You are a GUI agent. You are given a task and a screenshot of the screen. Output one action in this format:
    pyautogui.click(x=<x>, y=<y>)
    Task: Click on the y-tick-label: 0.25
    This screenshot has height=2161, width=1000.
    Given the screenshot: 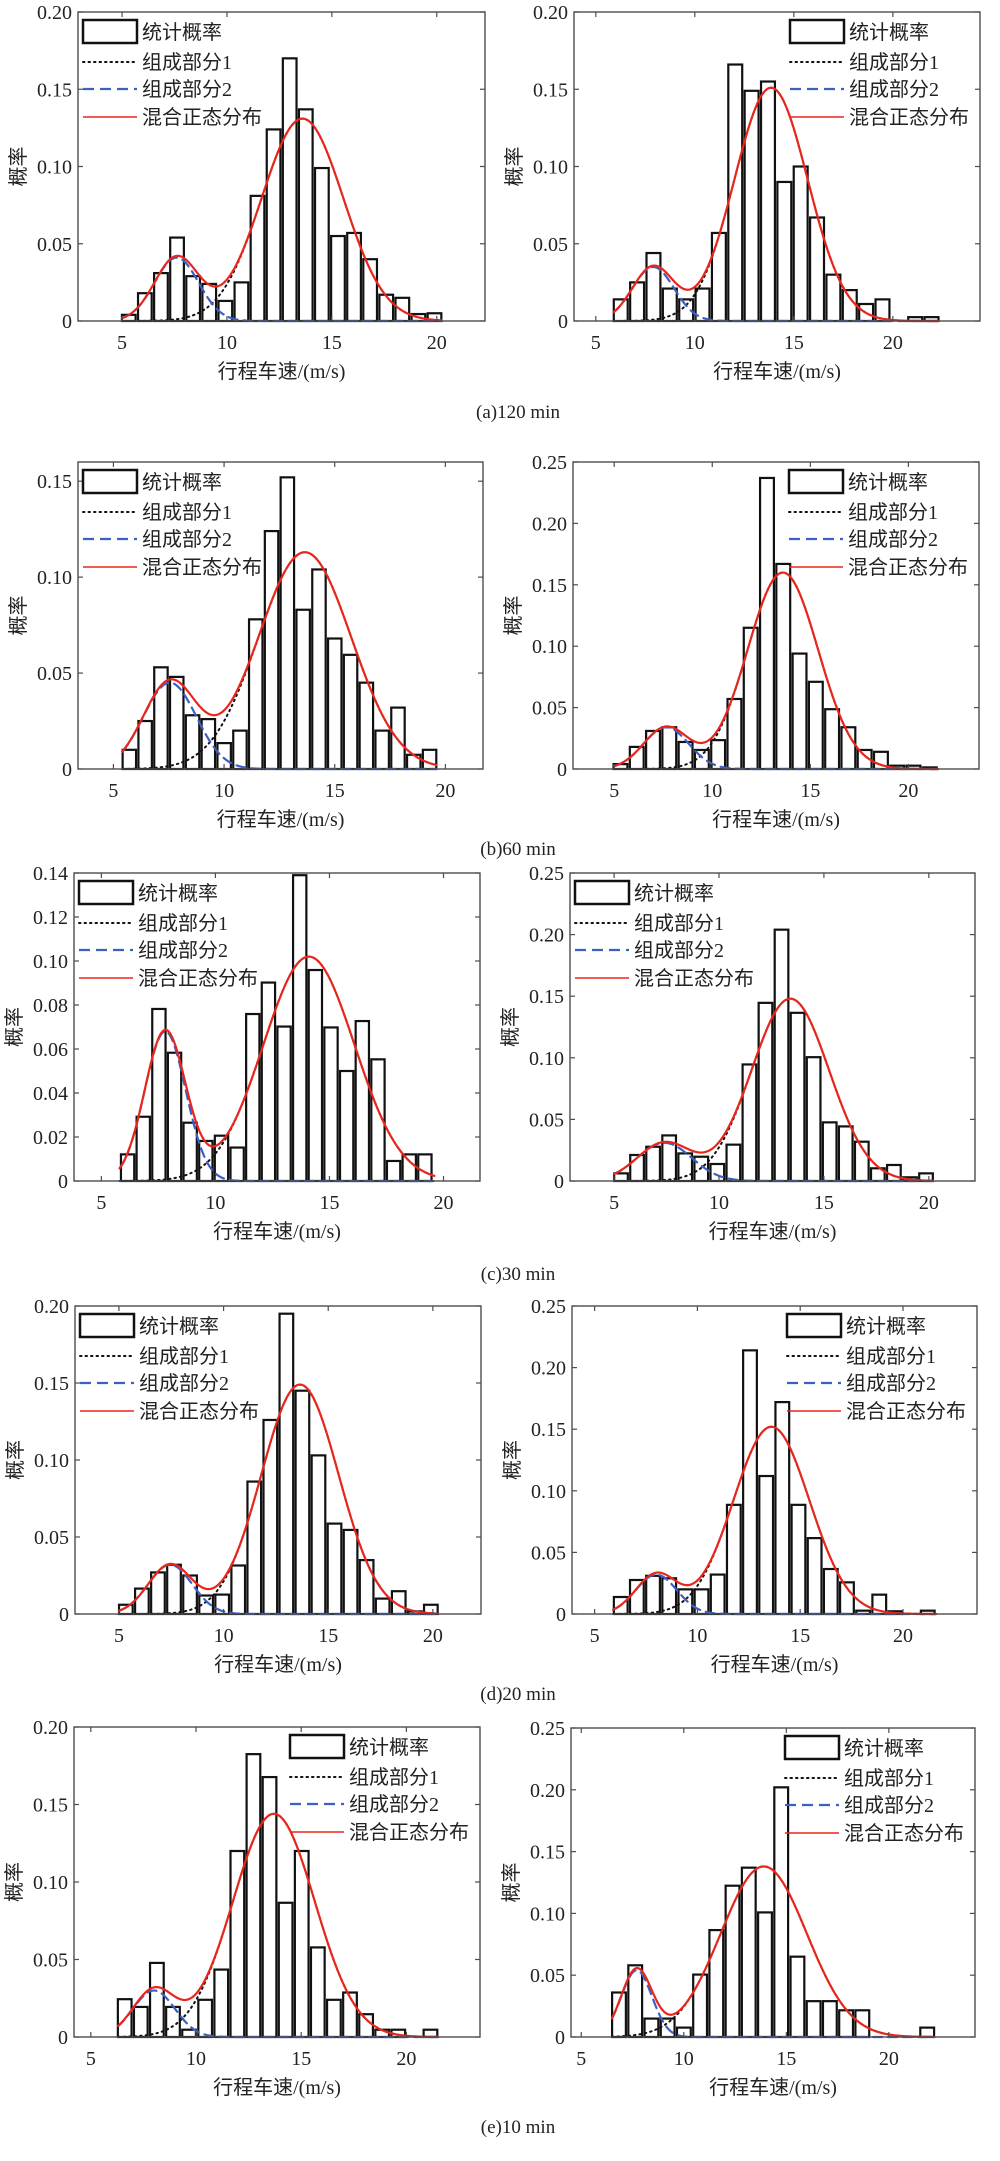 What is the action you would take?
    pyautogui.click(x=546, y=874)
    